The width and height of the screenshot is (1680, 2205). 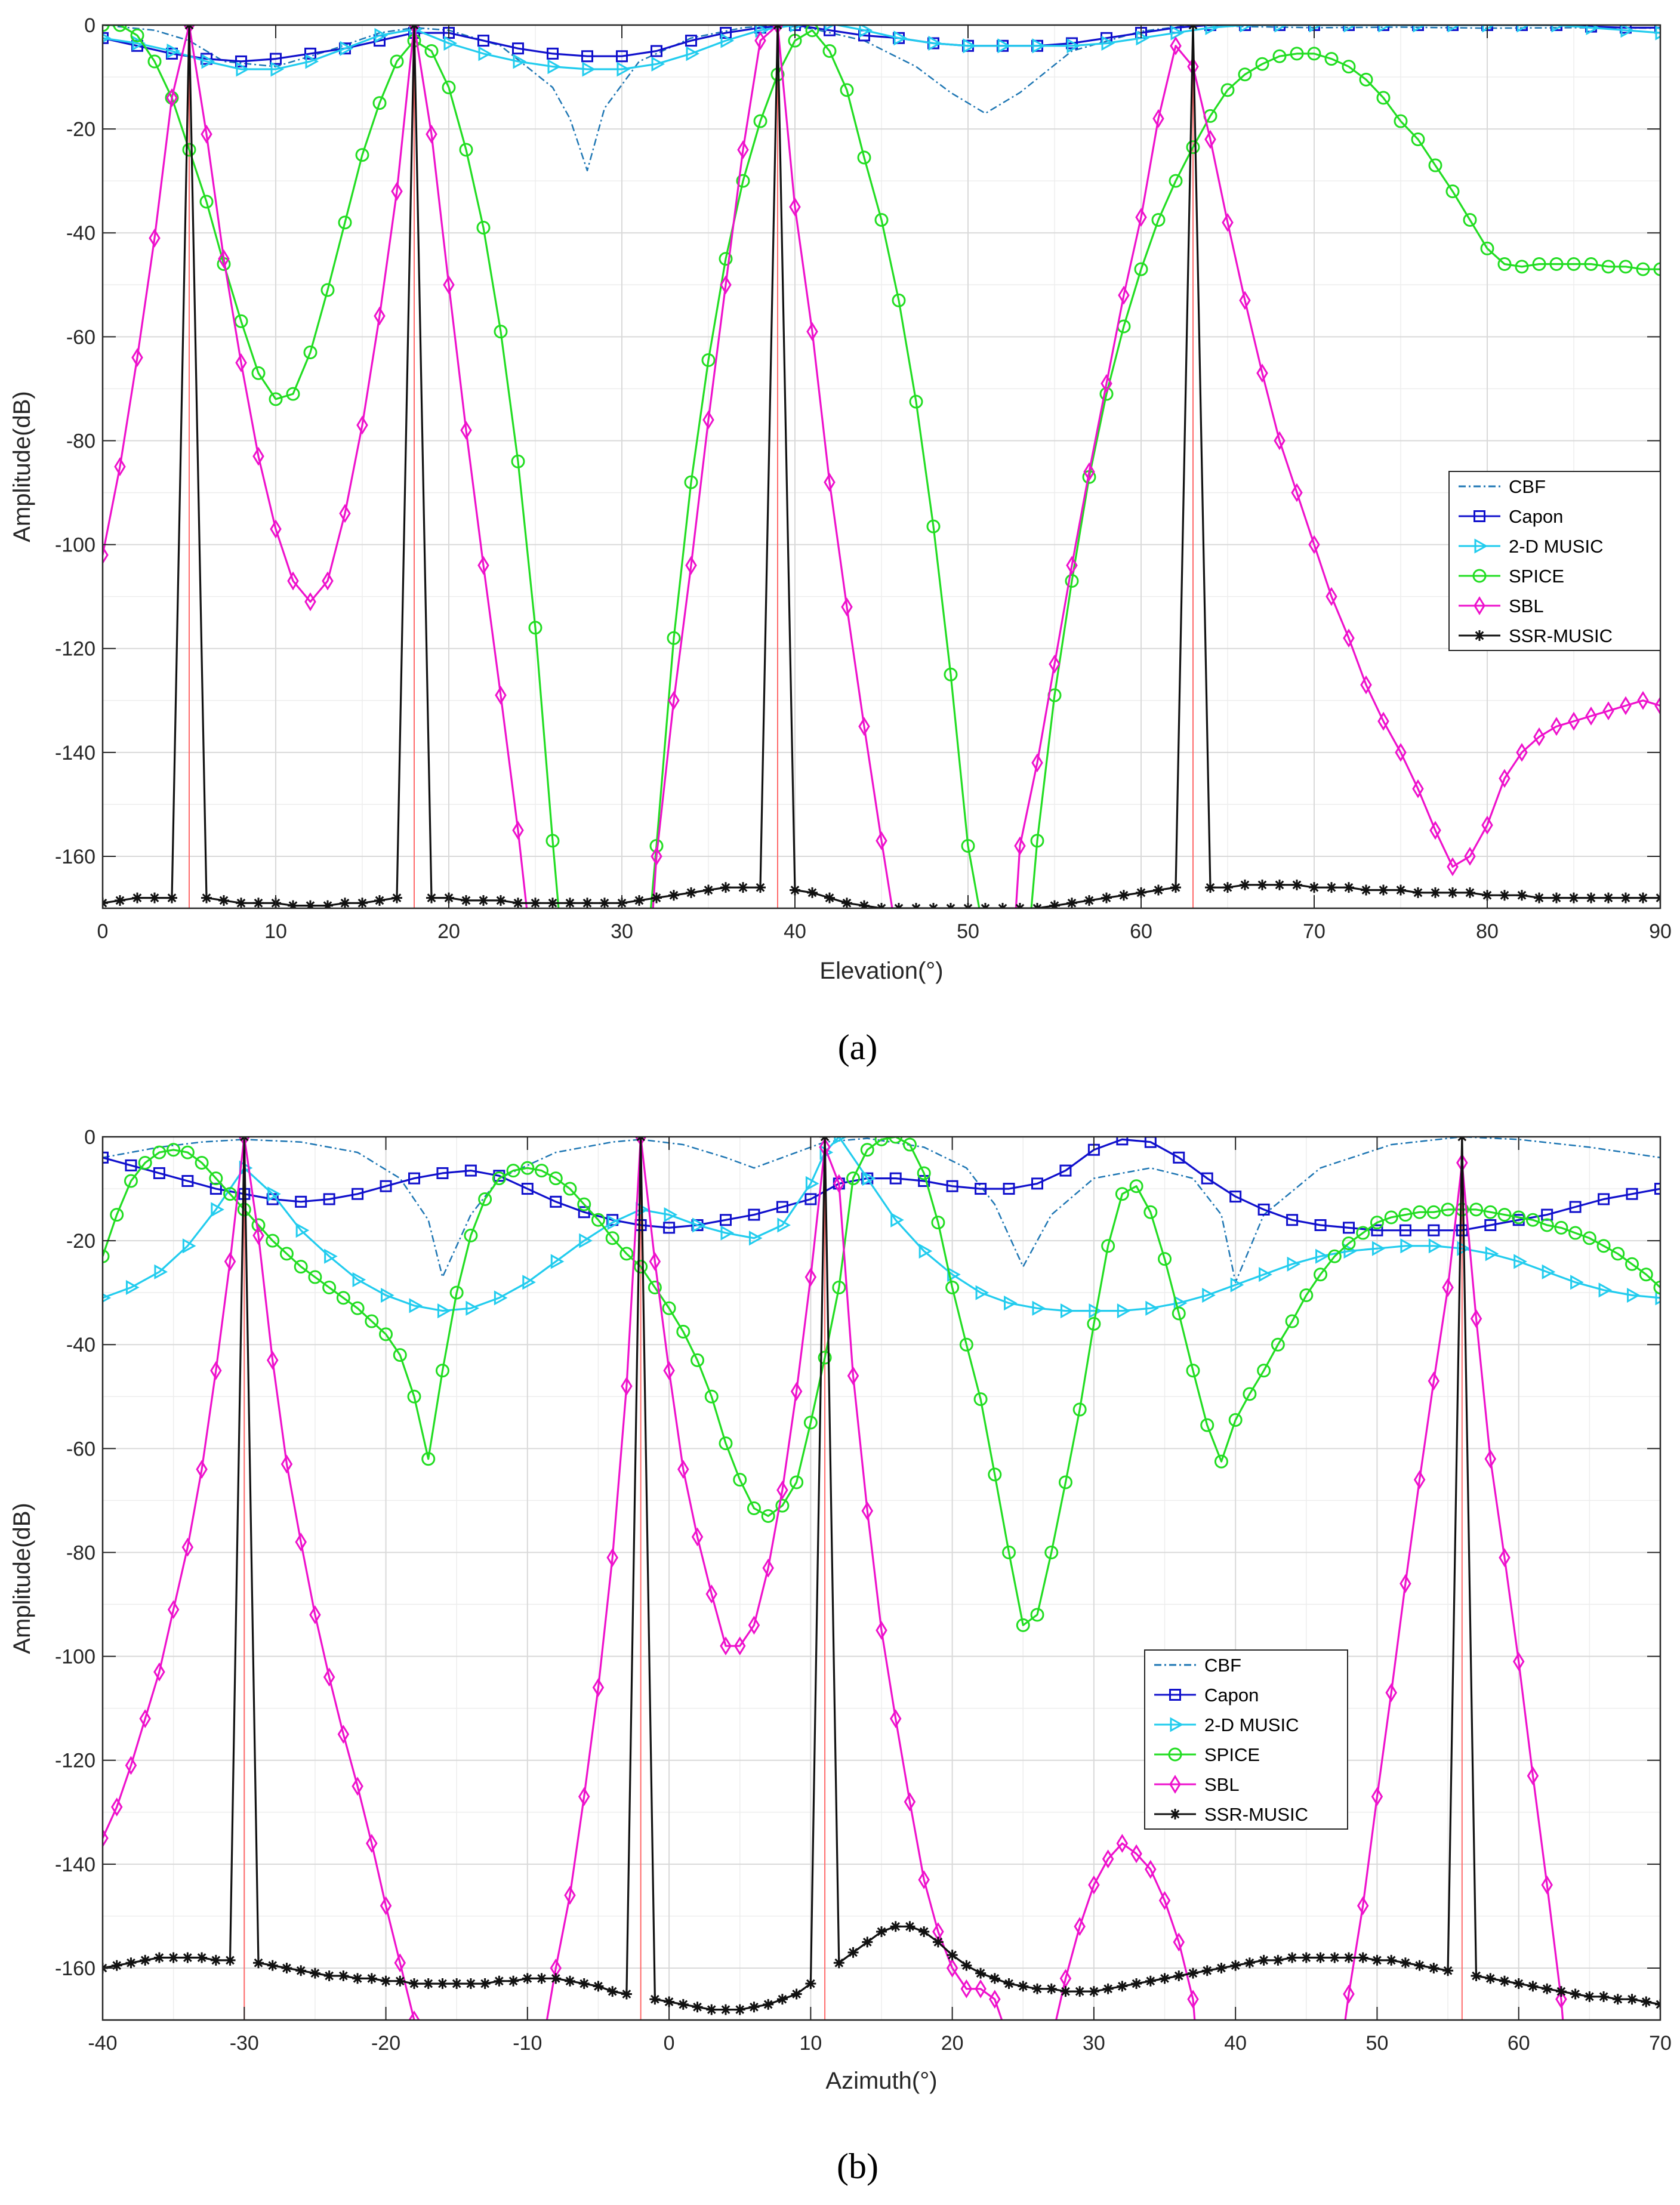 What do you see at coordinates (1246, 1739) in the screenshot?
I see `legend: CBF Capon 2-D MUSIC SPICE SBL SSR-MUSIC` at bounding box center [1246, 1739].